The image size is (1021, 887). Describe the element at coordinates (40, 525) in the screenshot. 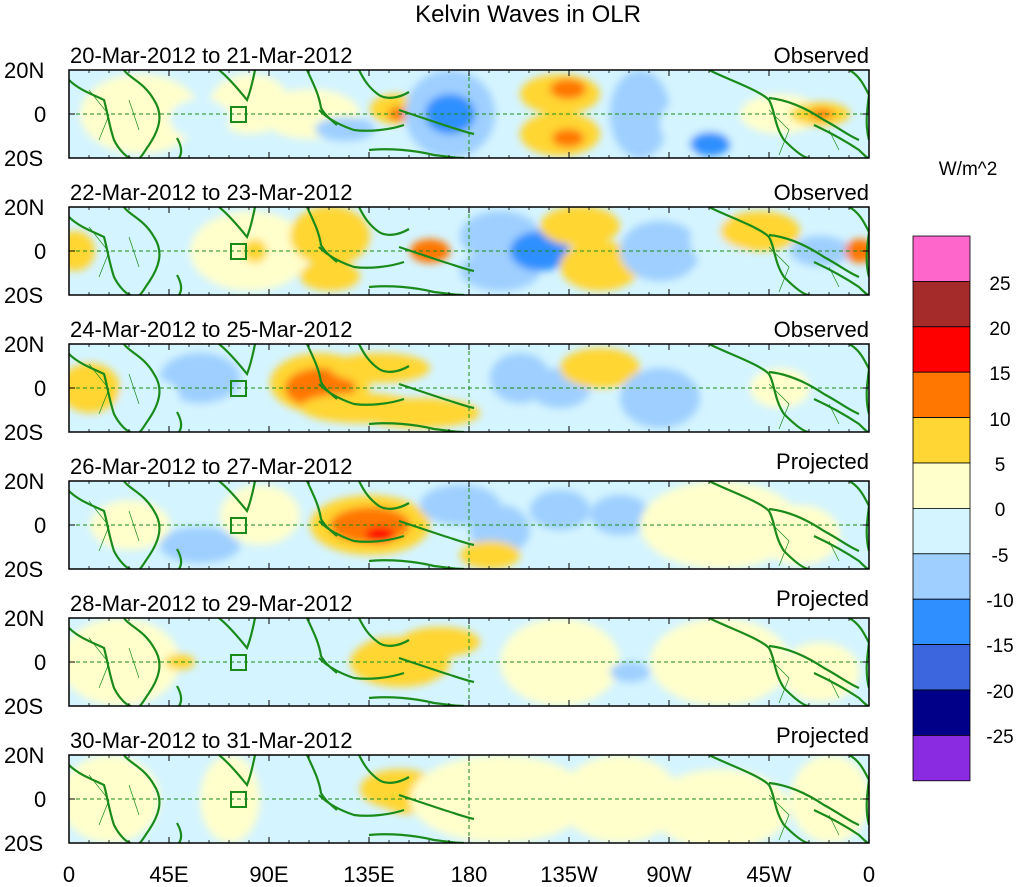

I see `panel-4-ytick-0: 0` at that location.